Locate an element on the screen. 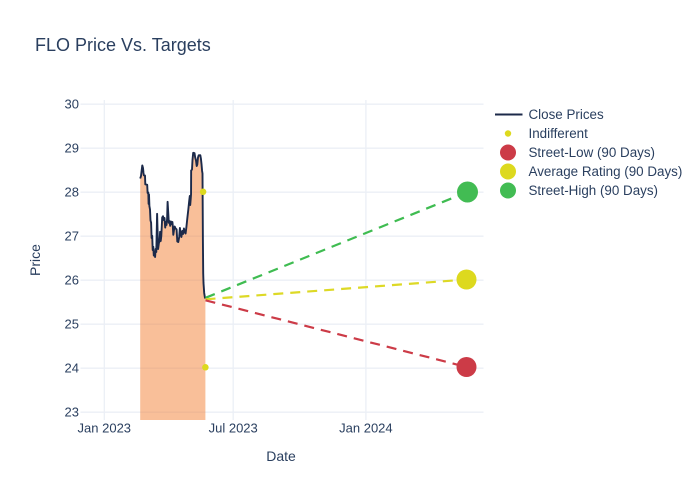 This screenshot has width=700, height=500. svg-text: Close Prices is located at coordinates (566, 114).